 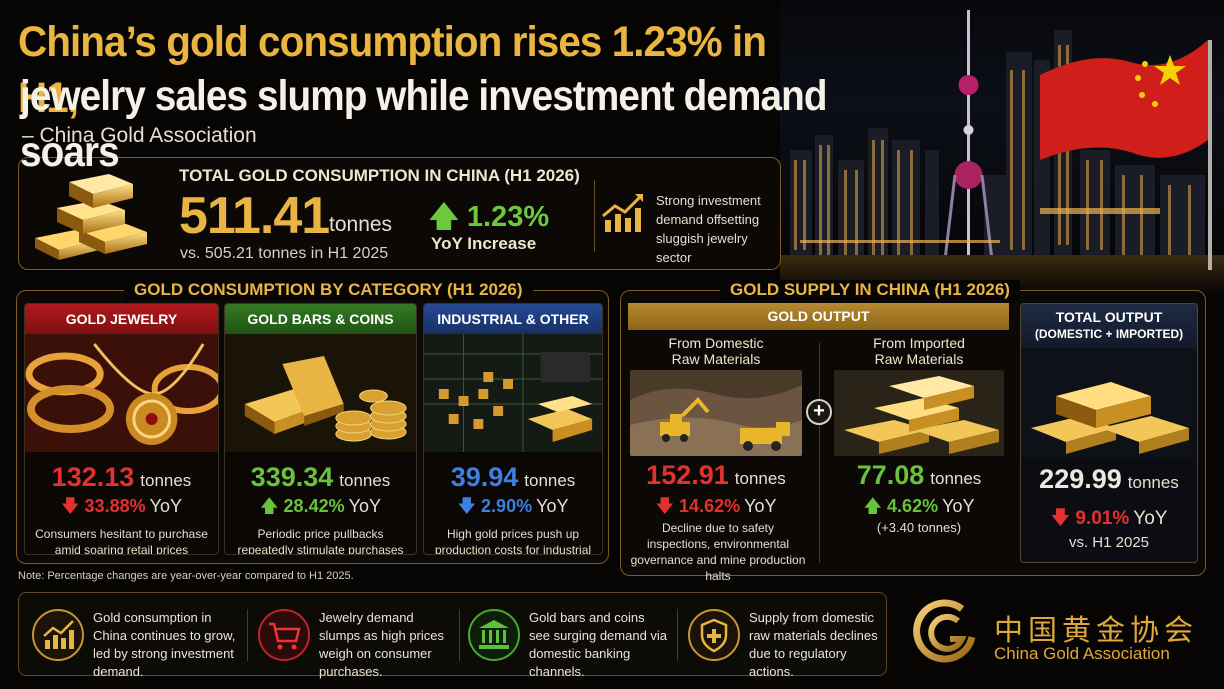 I want to click on shield-icon, so click(x=714, y=635).